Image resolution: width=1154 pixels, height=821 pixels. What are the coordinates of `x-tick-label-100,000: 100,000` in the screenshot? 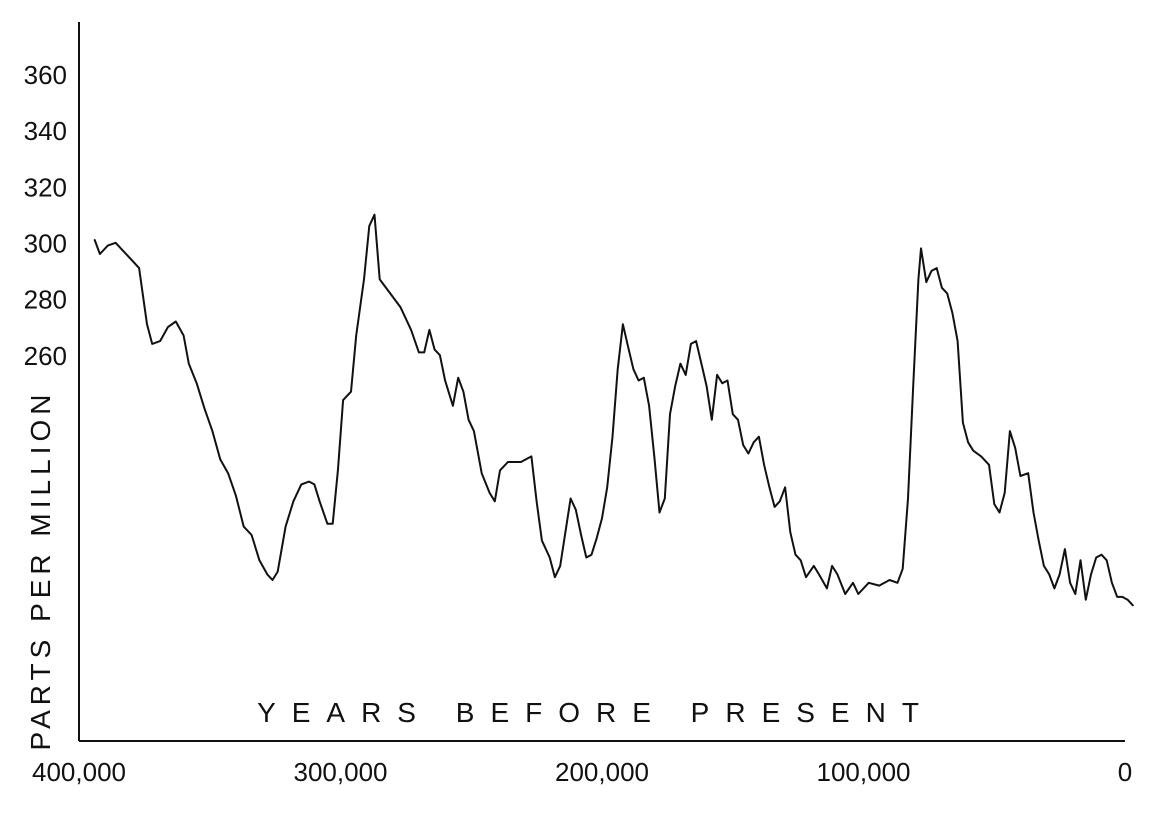 It's located at (864, 772).